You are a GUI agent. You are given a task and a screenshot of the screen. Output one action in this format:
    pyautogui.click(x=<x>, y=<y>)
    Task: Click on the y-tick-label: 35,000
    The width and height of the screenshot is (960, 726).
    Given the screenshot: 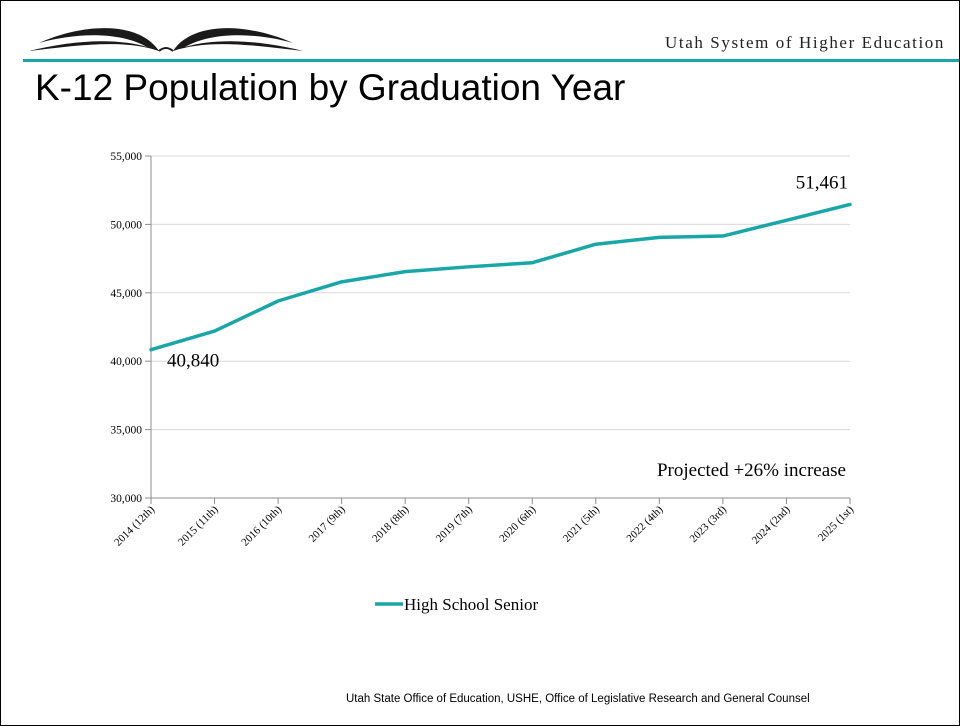 What is the action you would take?
    pyautogui.click(x=126, y=431)
    